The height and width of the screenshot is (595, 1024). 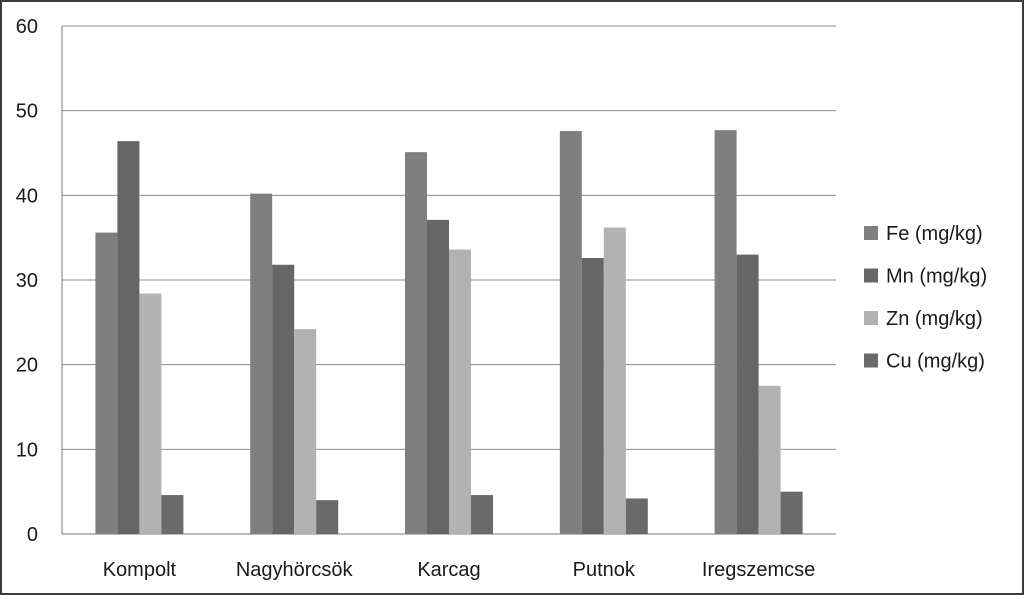 What do you see at coordinates (27, 281) in the screenshot?
I see `y-tick-label: 30` at bounding box center [27, 281].